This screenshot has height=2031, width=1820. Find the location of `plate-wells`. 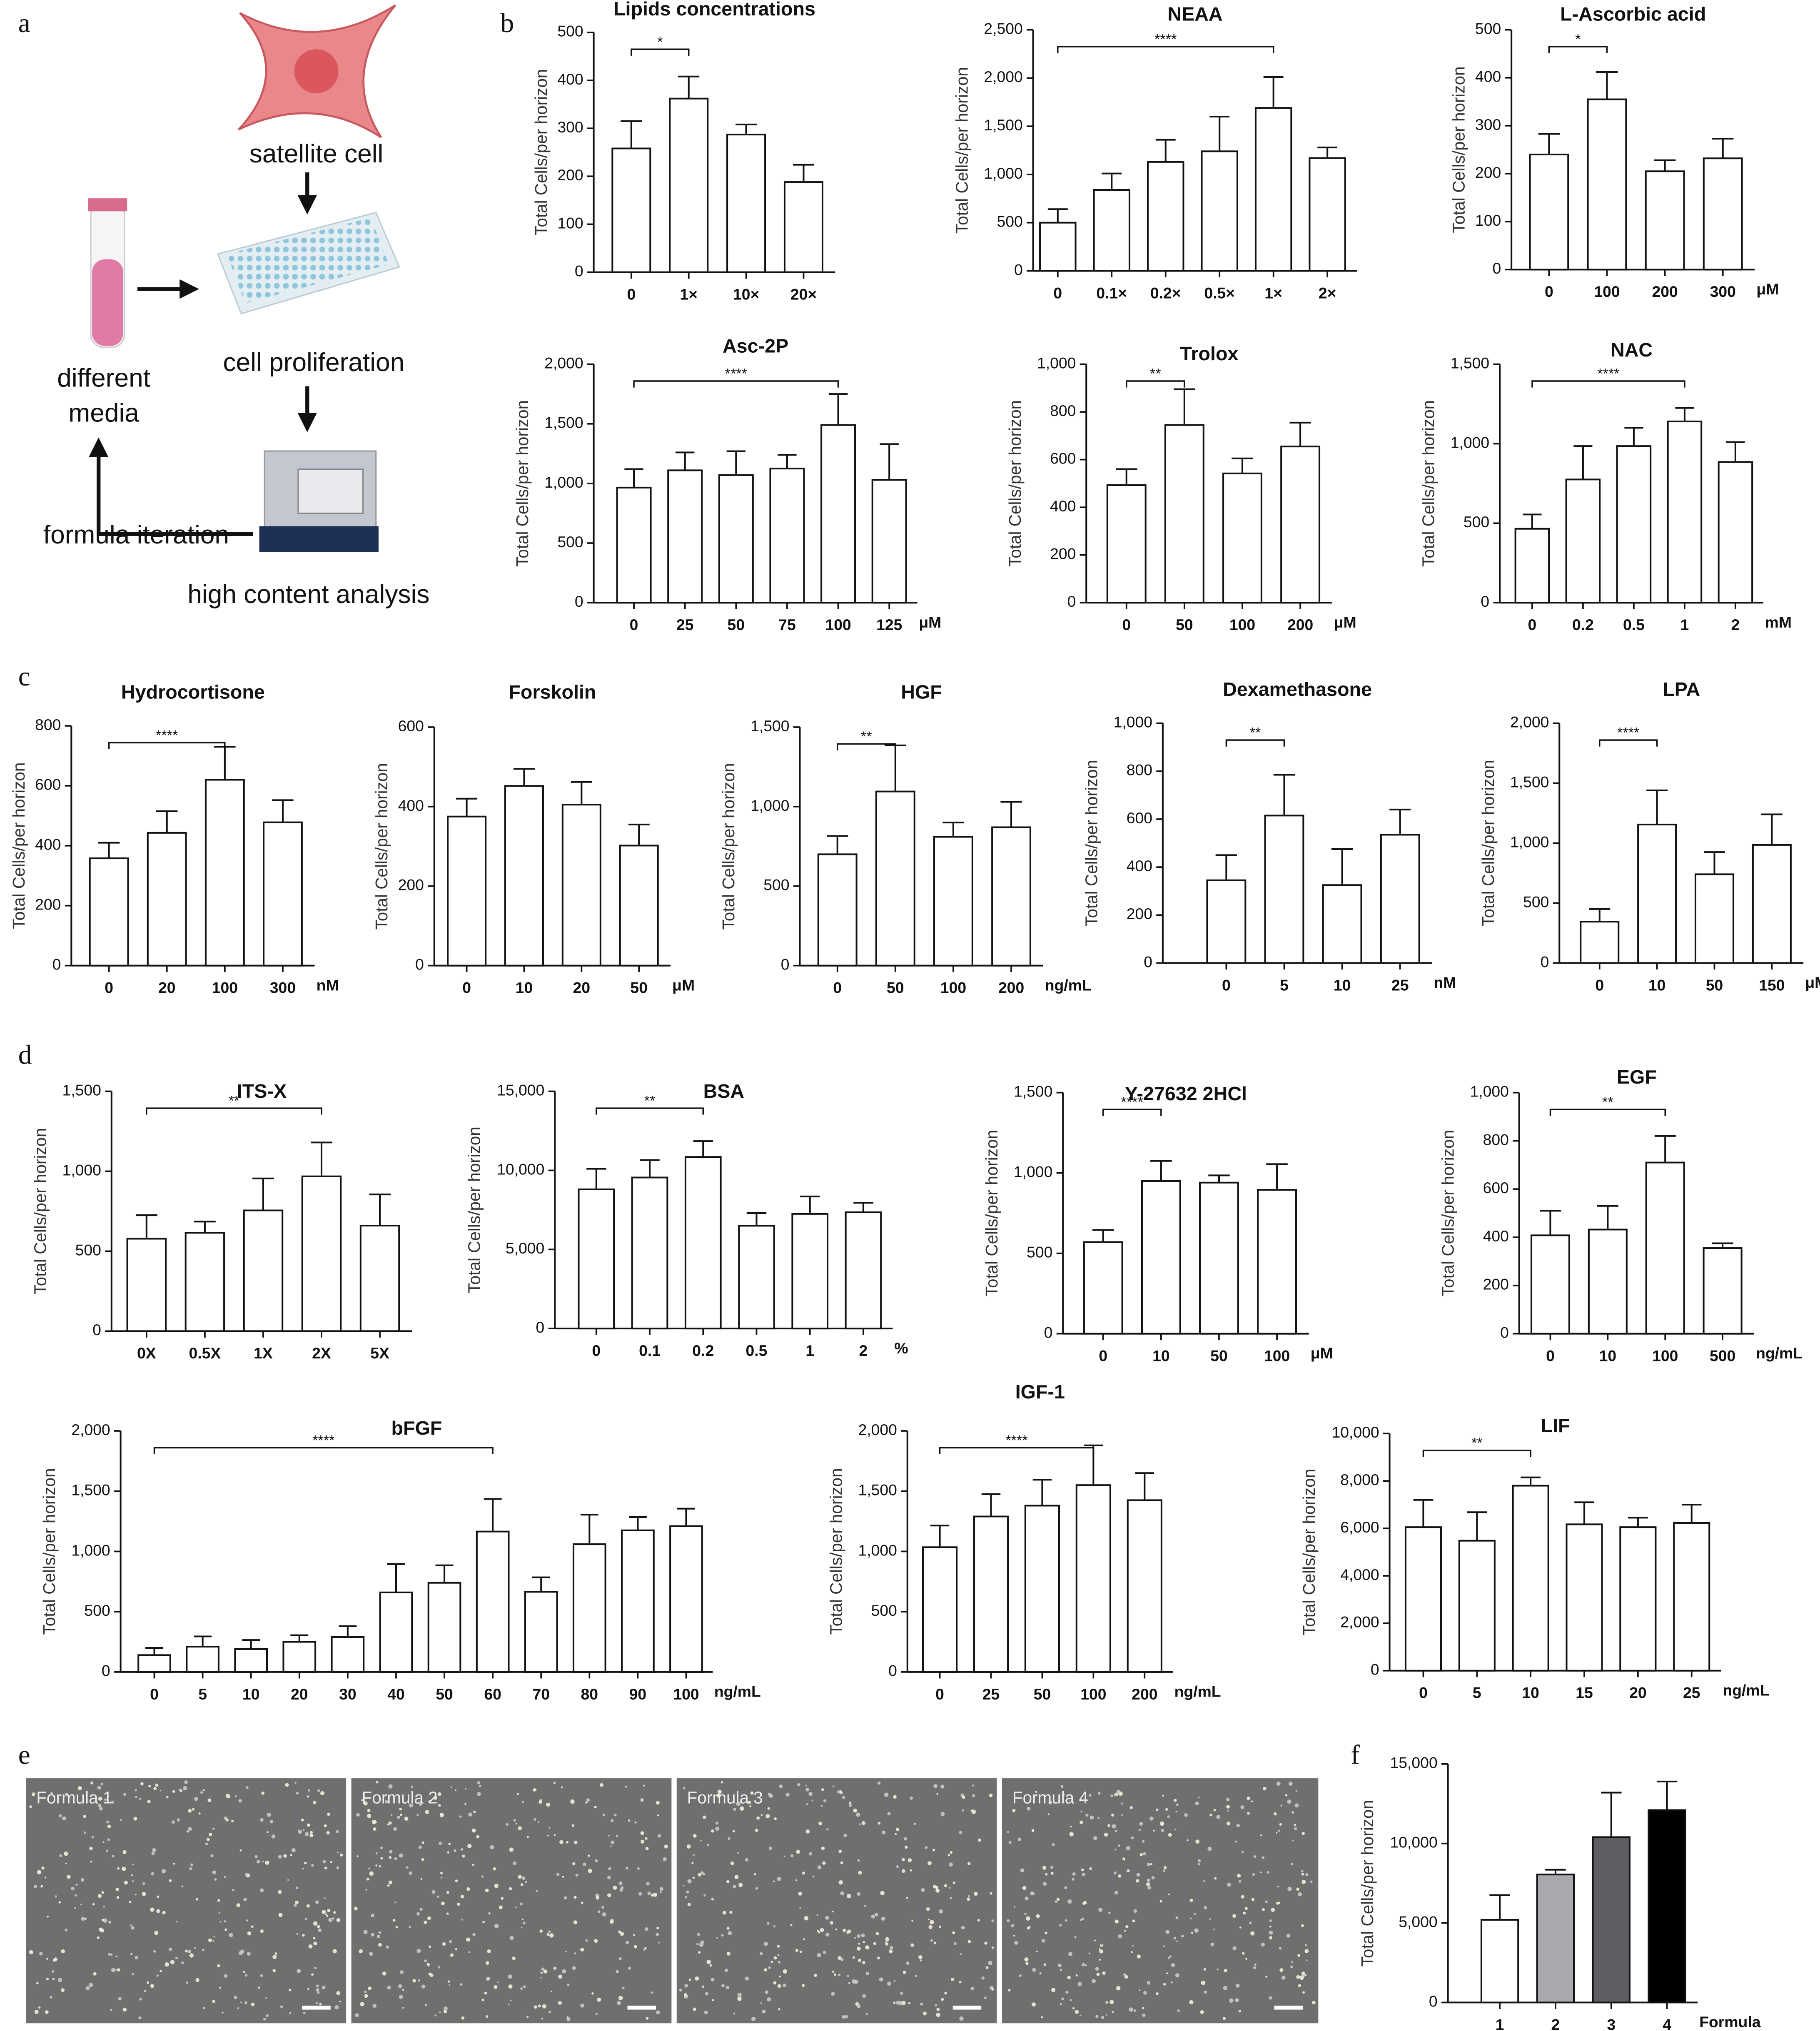

plate-wells is located at coordinates (308, 260).